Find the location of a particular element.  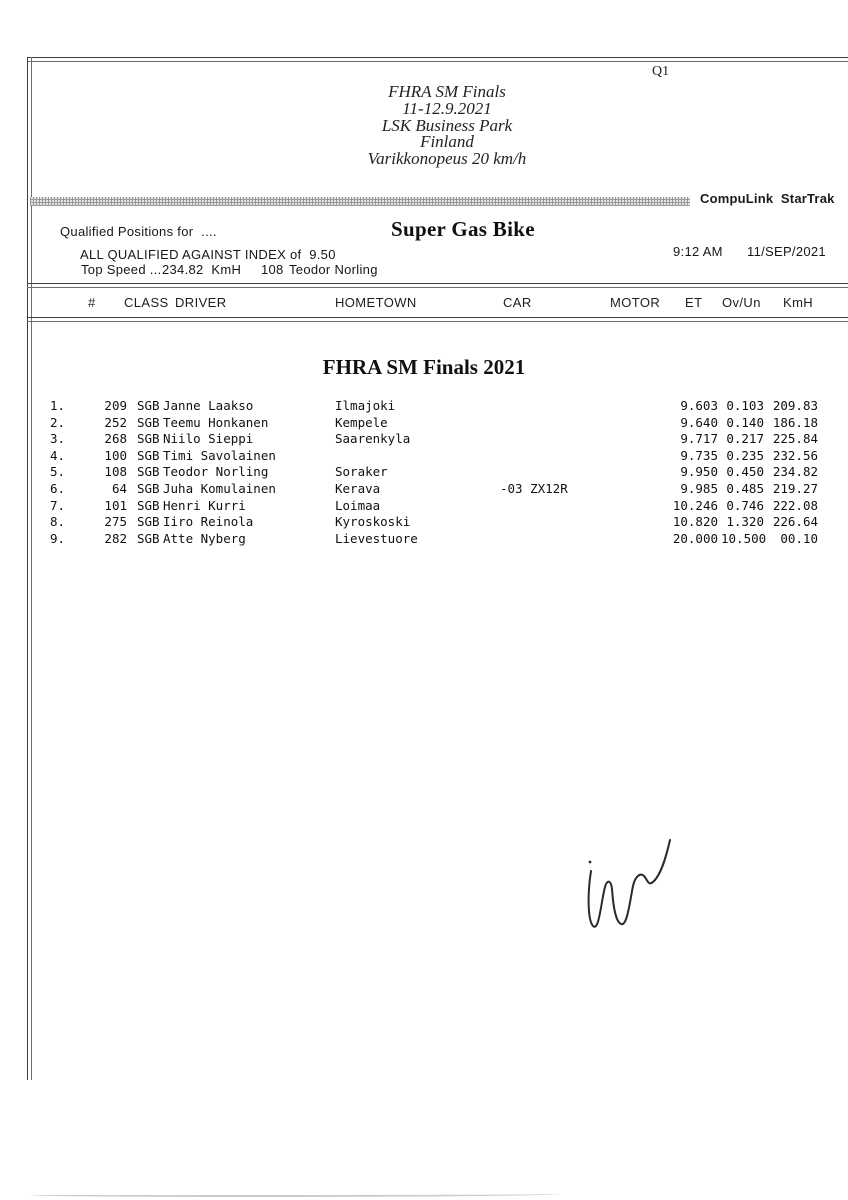

cell-ovun: 1.320 is located at coordinates (745, 522).